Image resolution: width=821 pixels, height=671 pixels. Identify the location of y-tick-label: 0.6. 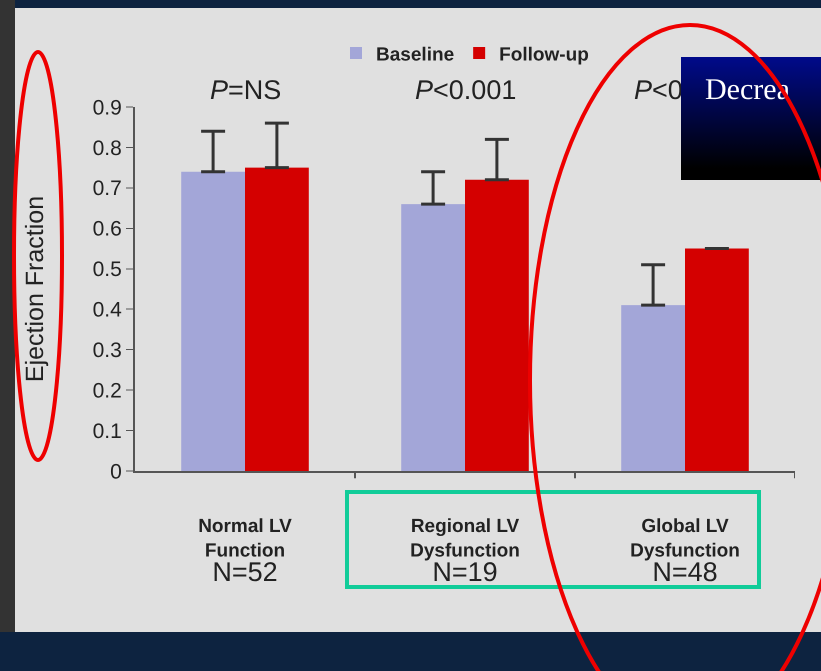
(107, 229).